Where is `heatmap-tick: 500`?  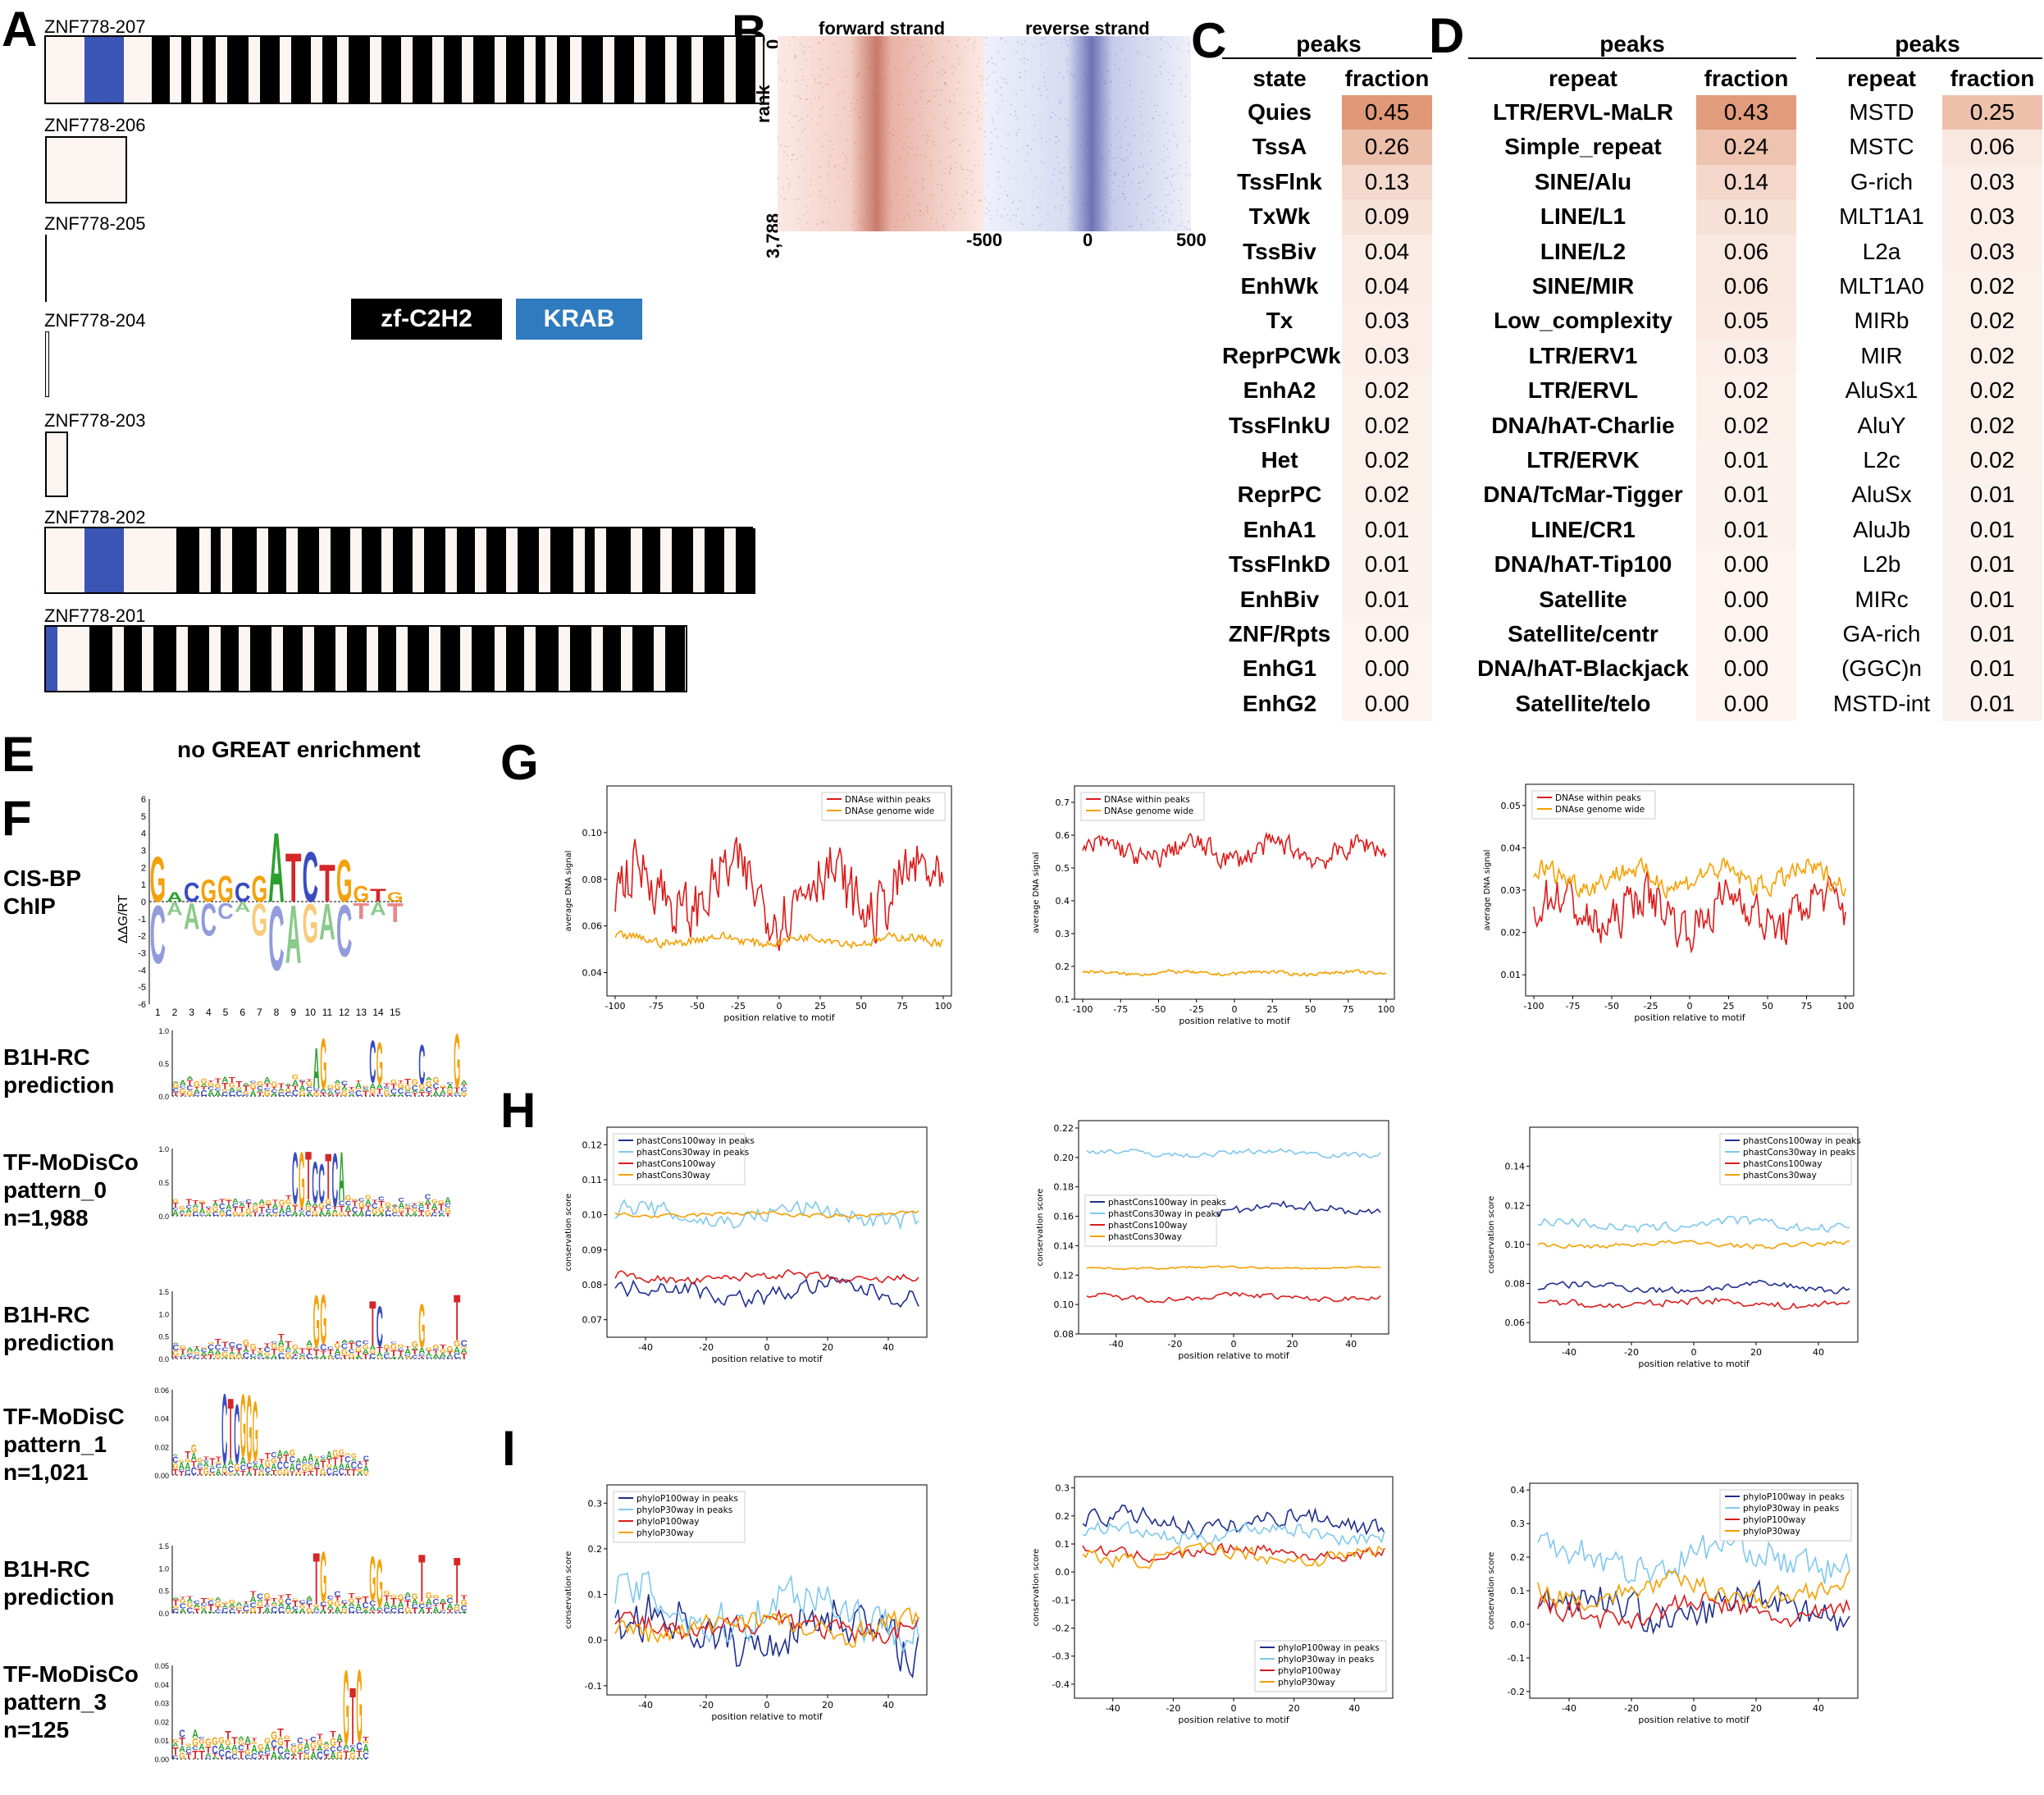 heatmap-tick: 500 is located at coordinates (1191, 240).